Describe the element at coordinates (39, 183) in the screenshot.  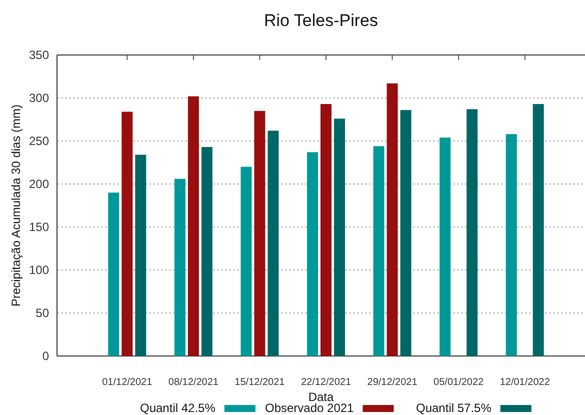
I see `y-tick-label: 200` at that location.